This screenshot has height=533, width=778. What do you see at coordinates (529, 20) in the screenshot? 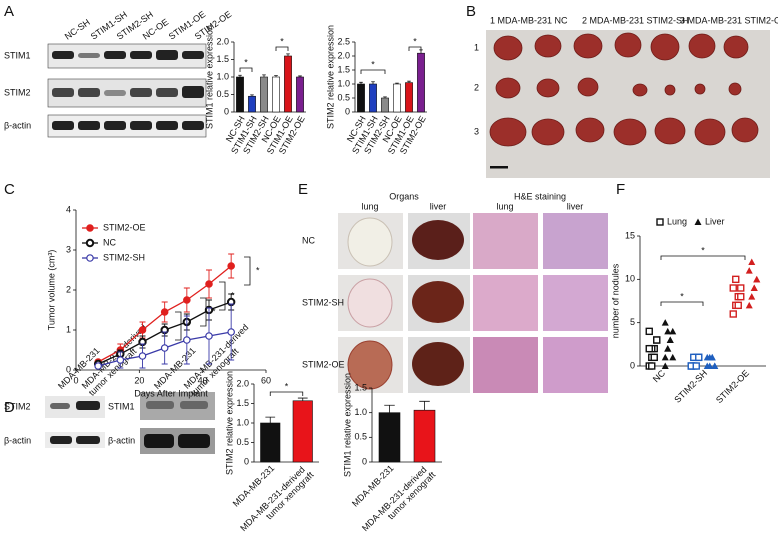
I see `group-label: 1 MDA-MB-231 NC` at bounding box center [529, 20].